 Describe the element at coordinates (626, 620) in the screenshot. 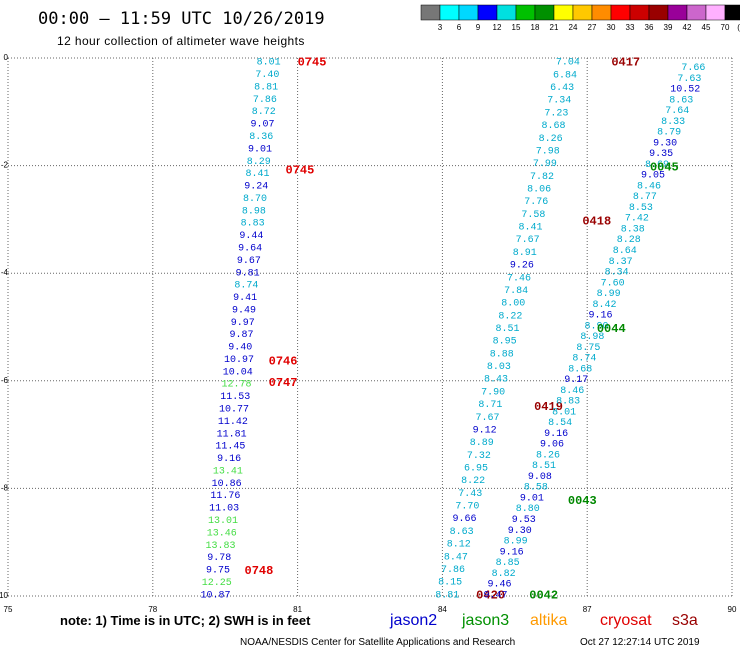

I see `satellite-name: cryosat` at that location.